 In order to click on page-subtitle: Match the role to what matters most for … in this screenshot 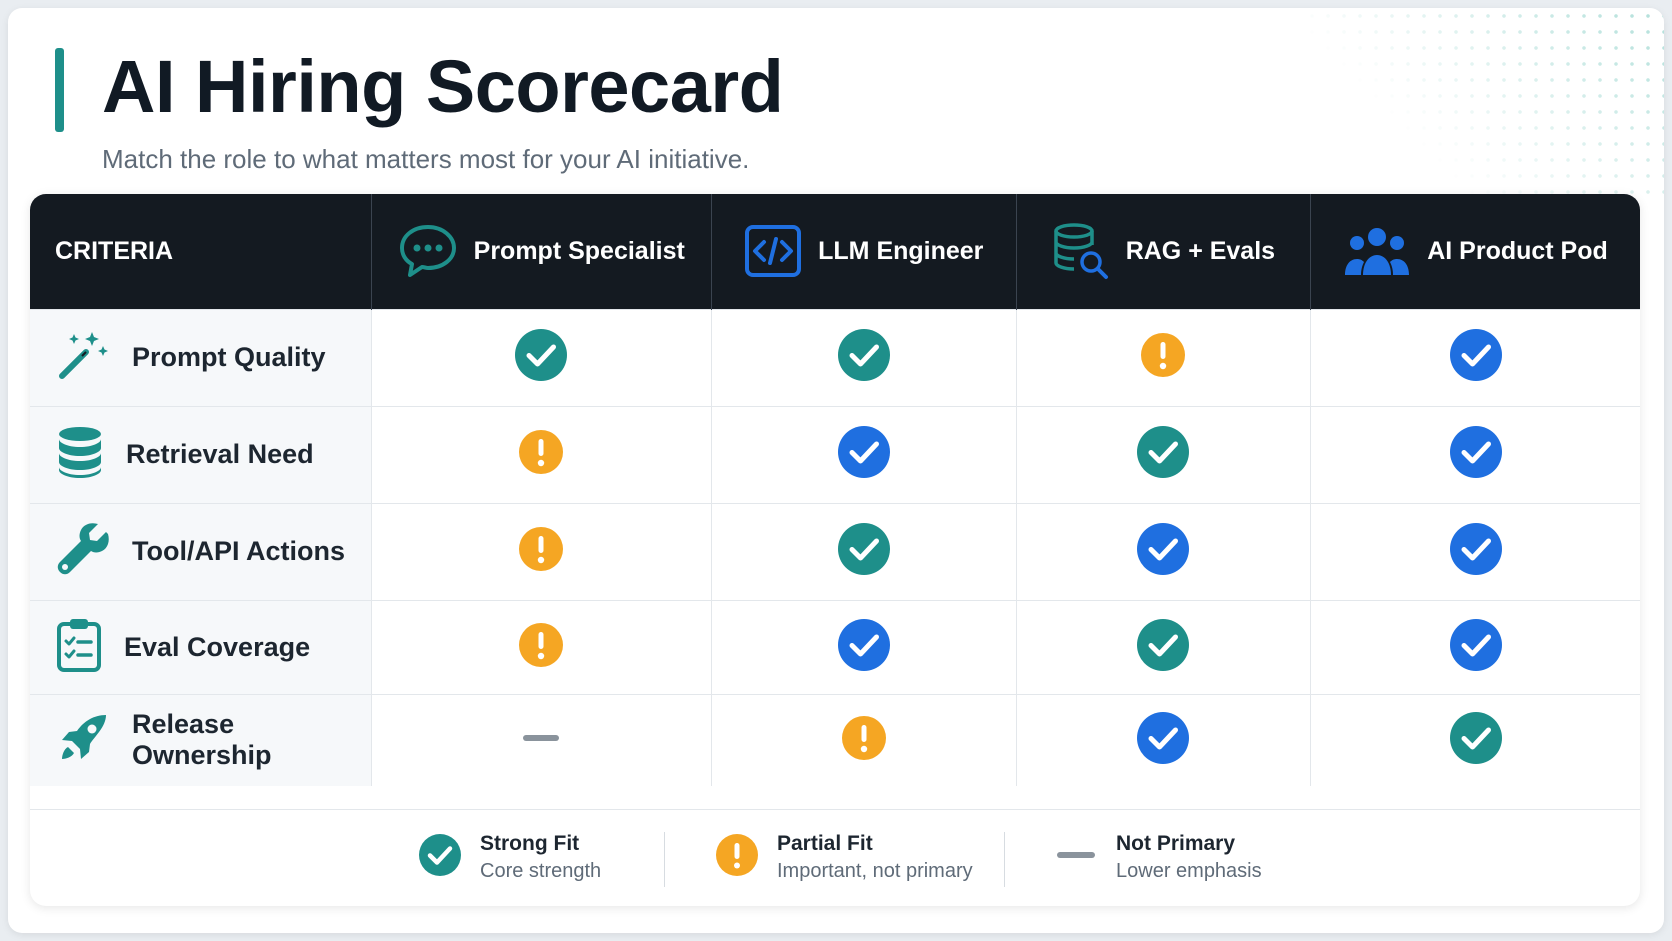, I will do `click(426, 159)`.